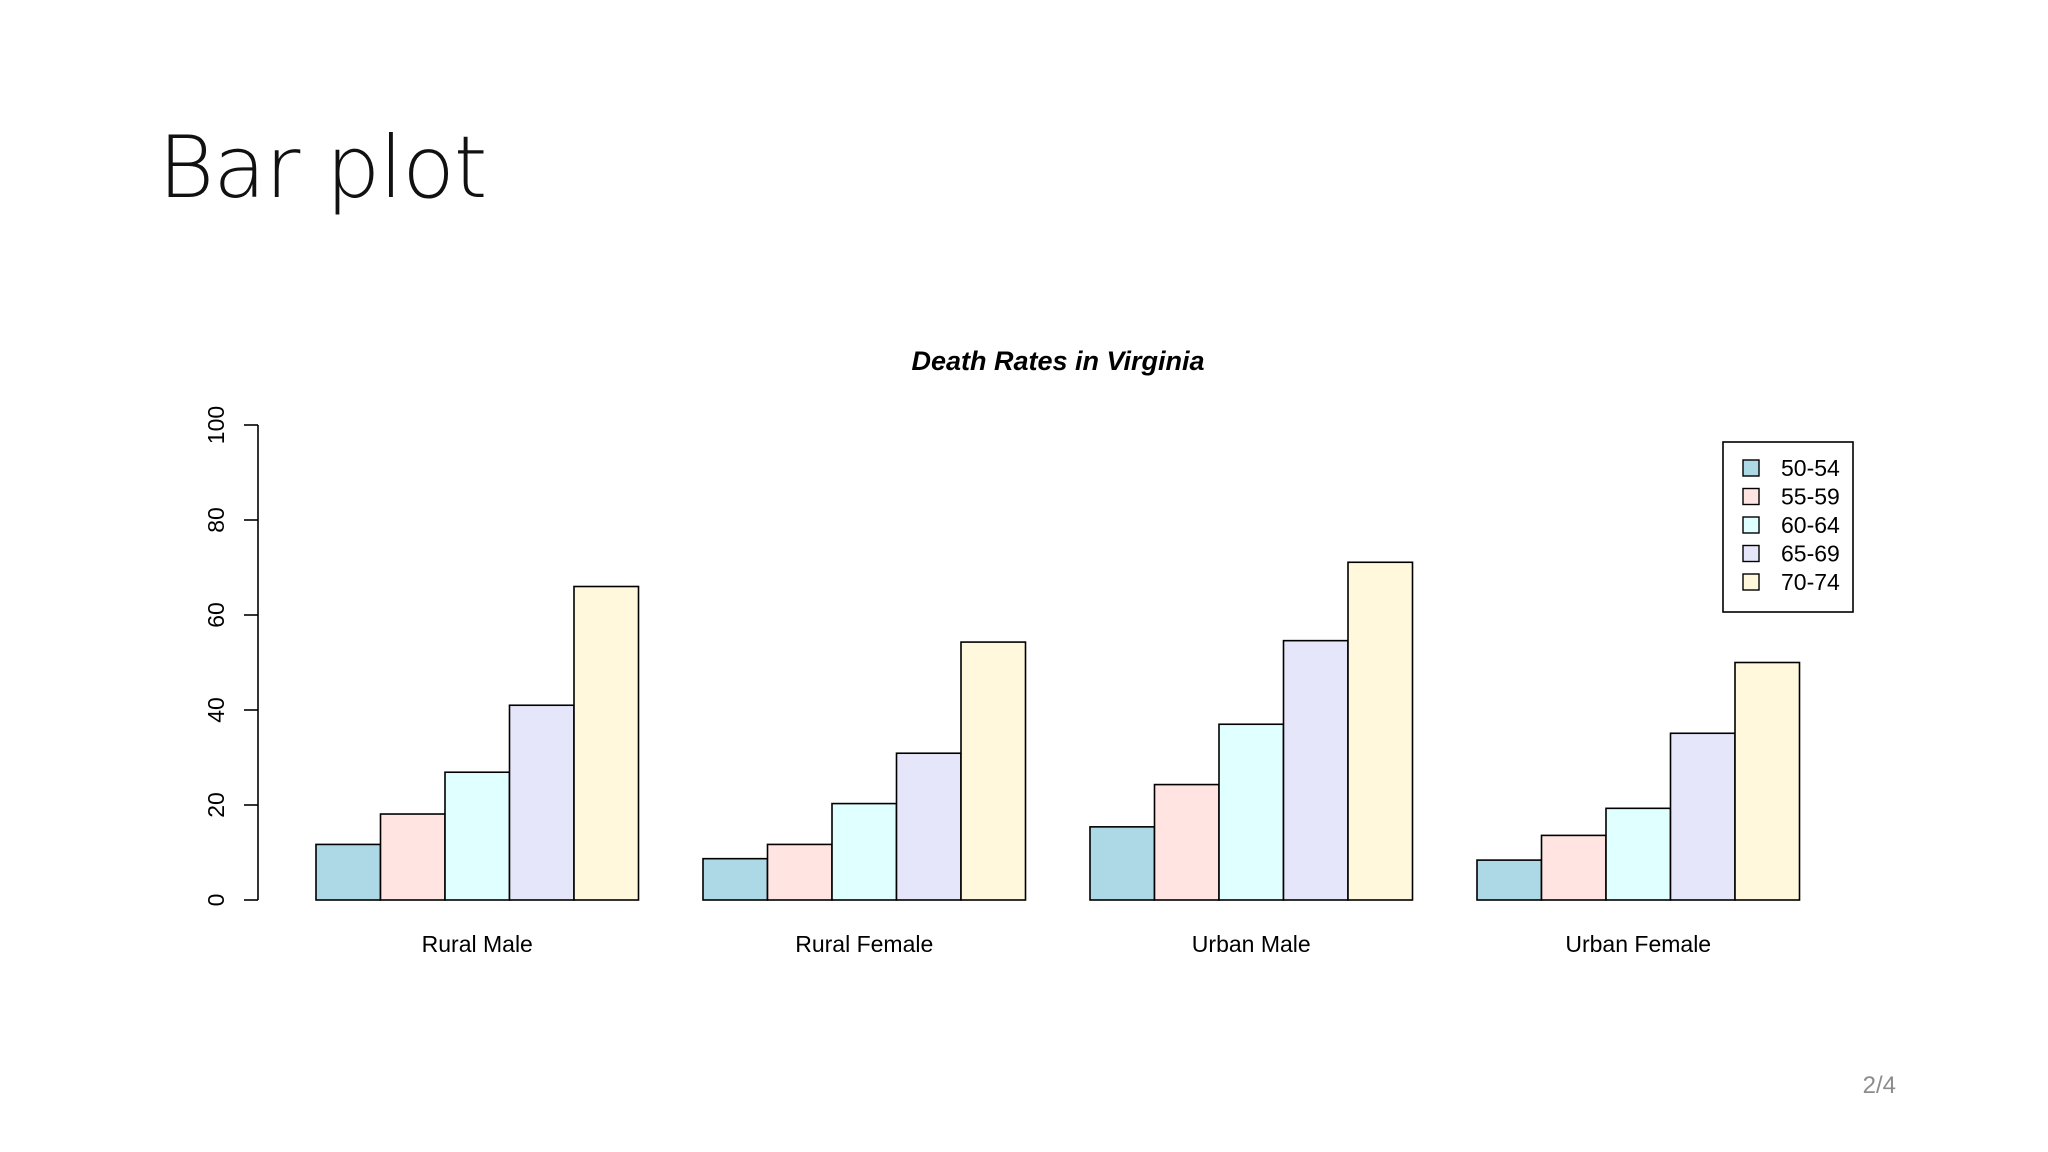 This screenshot has width=2048, height=1152. Describe the element at coordinates (1810, 497) in the screenshot. I see `legend-label: 55-59` at that location.